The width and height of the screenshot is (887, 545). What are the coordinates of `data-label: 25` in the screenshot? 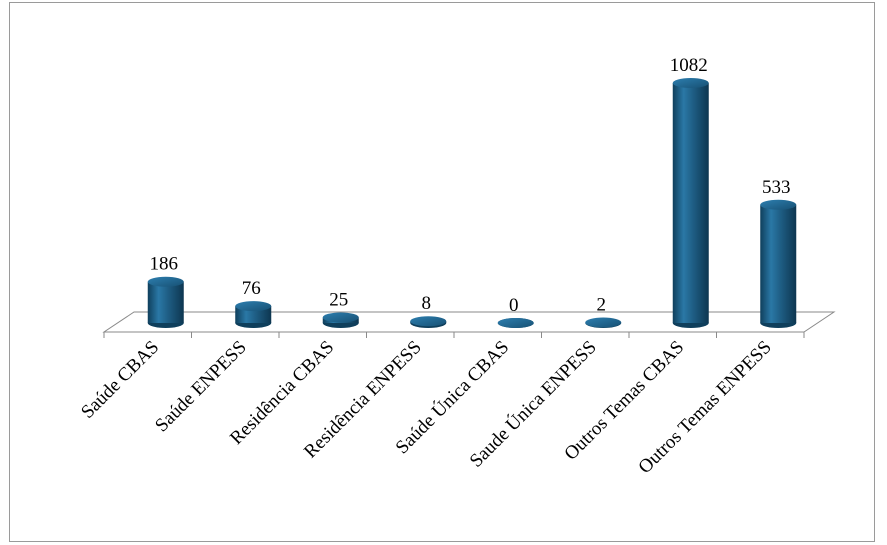 It's located at (338, 299).